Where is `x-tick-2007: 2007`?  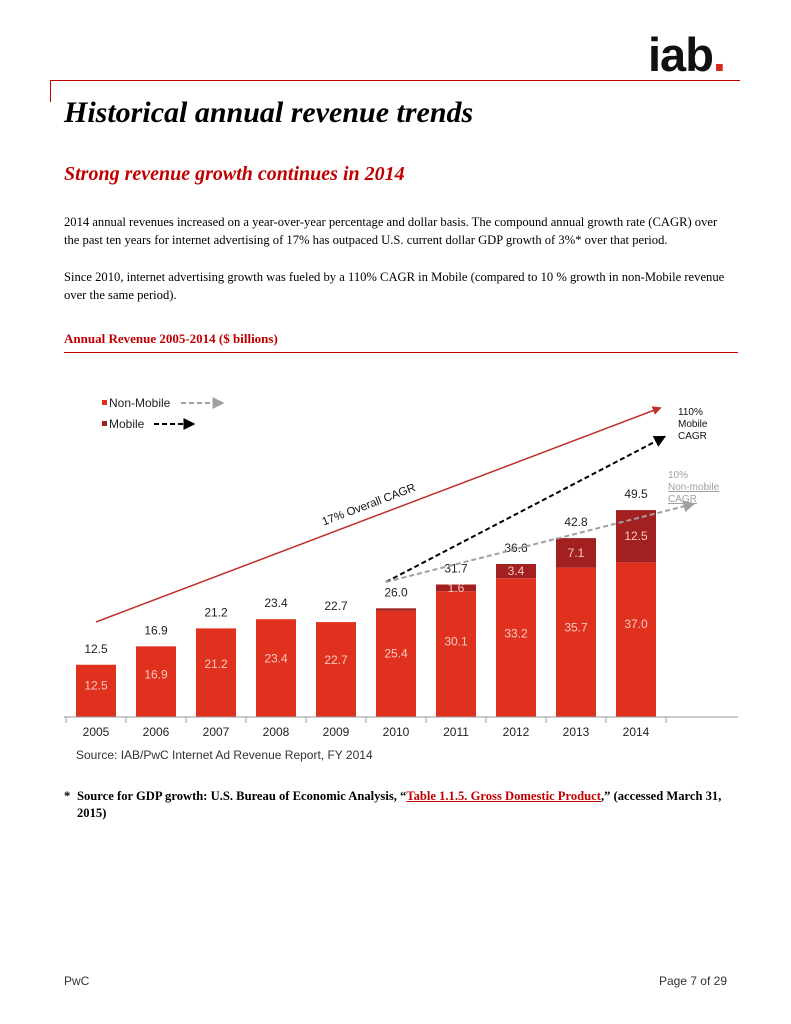
x-tick-2007: 2007 is located at coordinates (216, 732).